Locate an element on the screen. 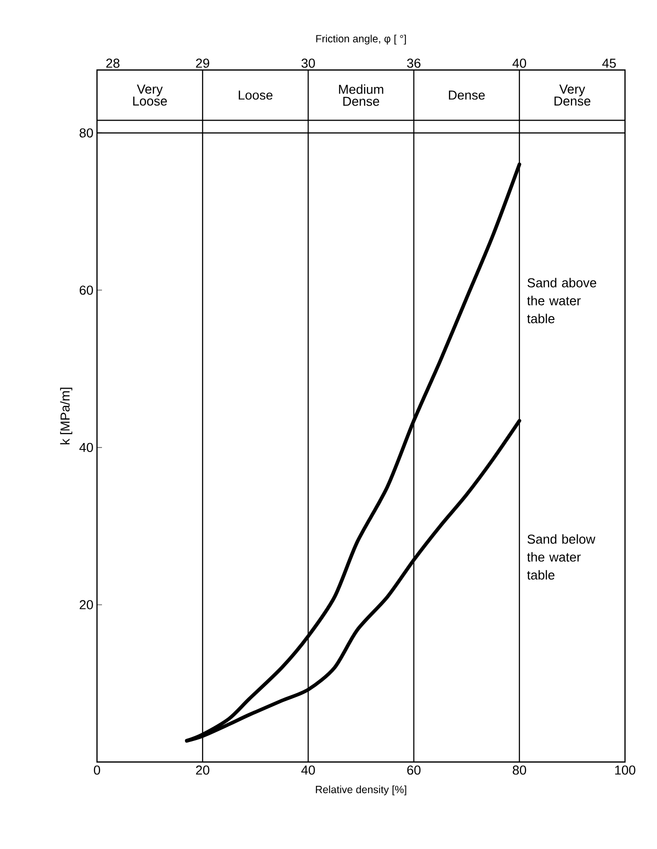 Image resolution: width=657 pixels, height=849 pixels. annotation: 29 is located at coordinates (203, 63).